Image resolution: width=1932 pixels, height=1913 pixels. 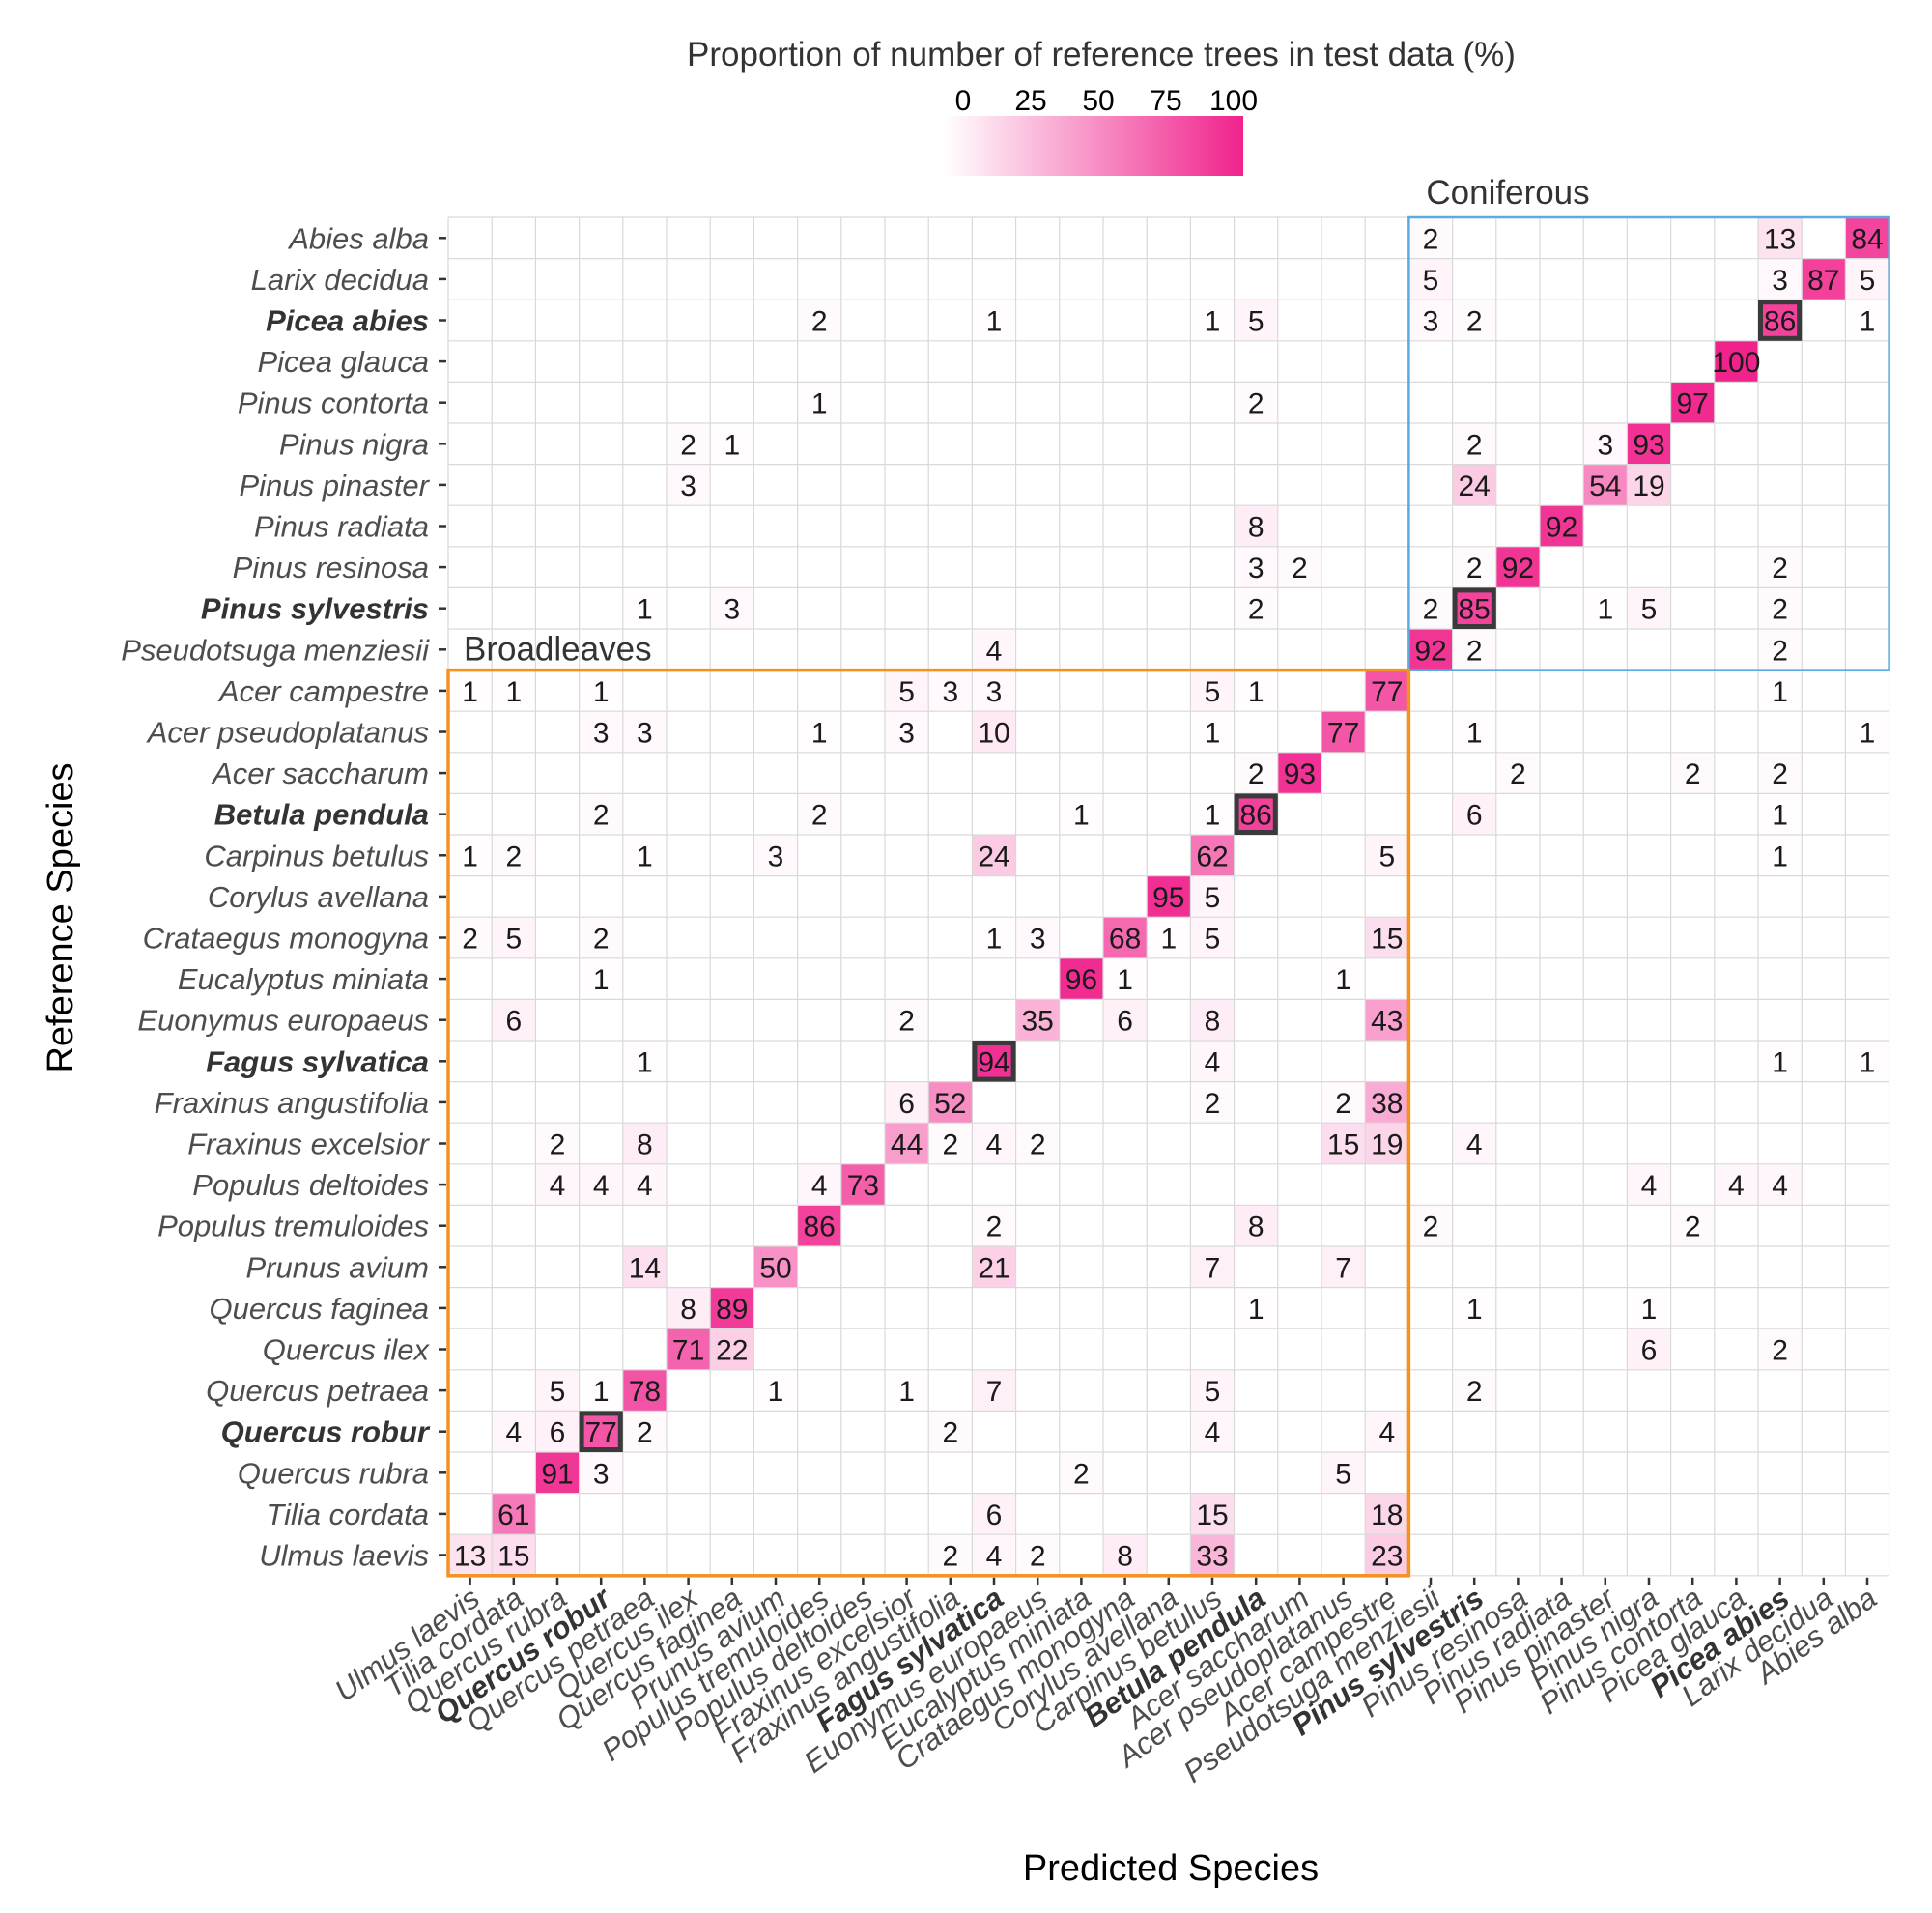 What do you see at coordinates (963, 101) in the screenshot?
I see `legend-tick-label: 0` at bounding box center [963, 101].